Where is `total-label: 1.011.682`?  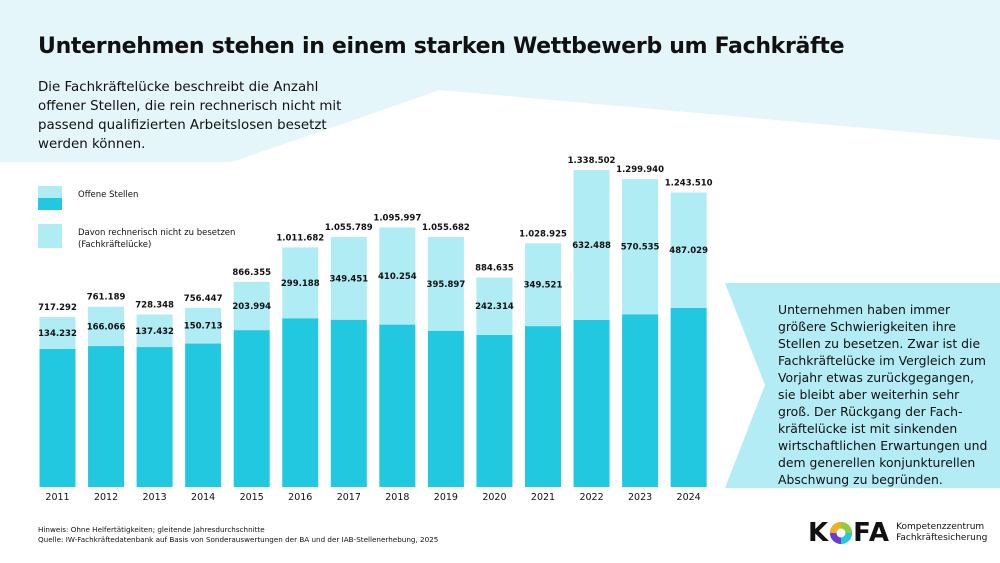 total-label: 1.011.682 is located at coordinates (300, 238).